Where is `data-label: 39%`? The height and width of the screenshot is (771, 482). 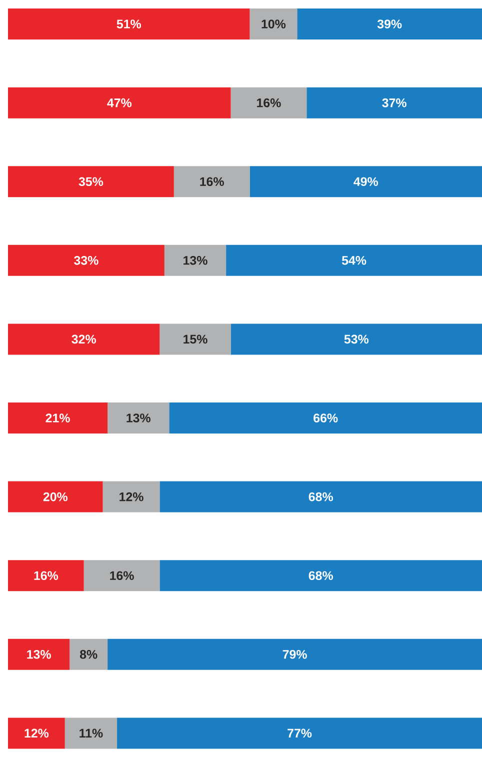 data-label: 39% is located at coordinates (389, 24).